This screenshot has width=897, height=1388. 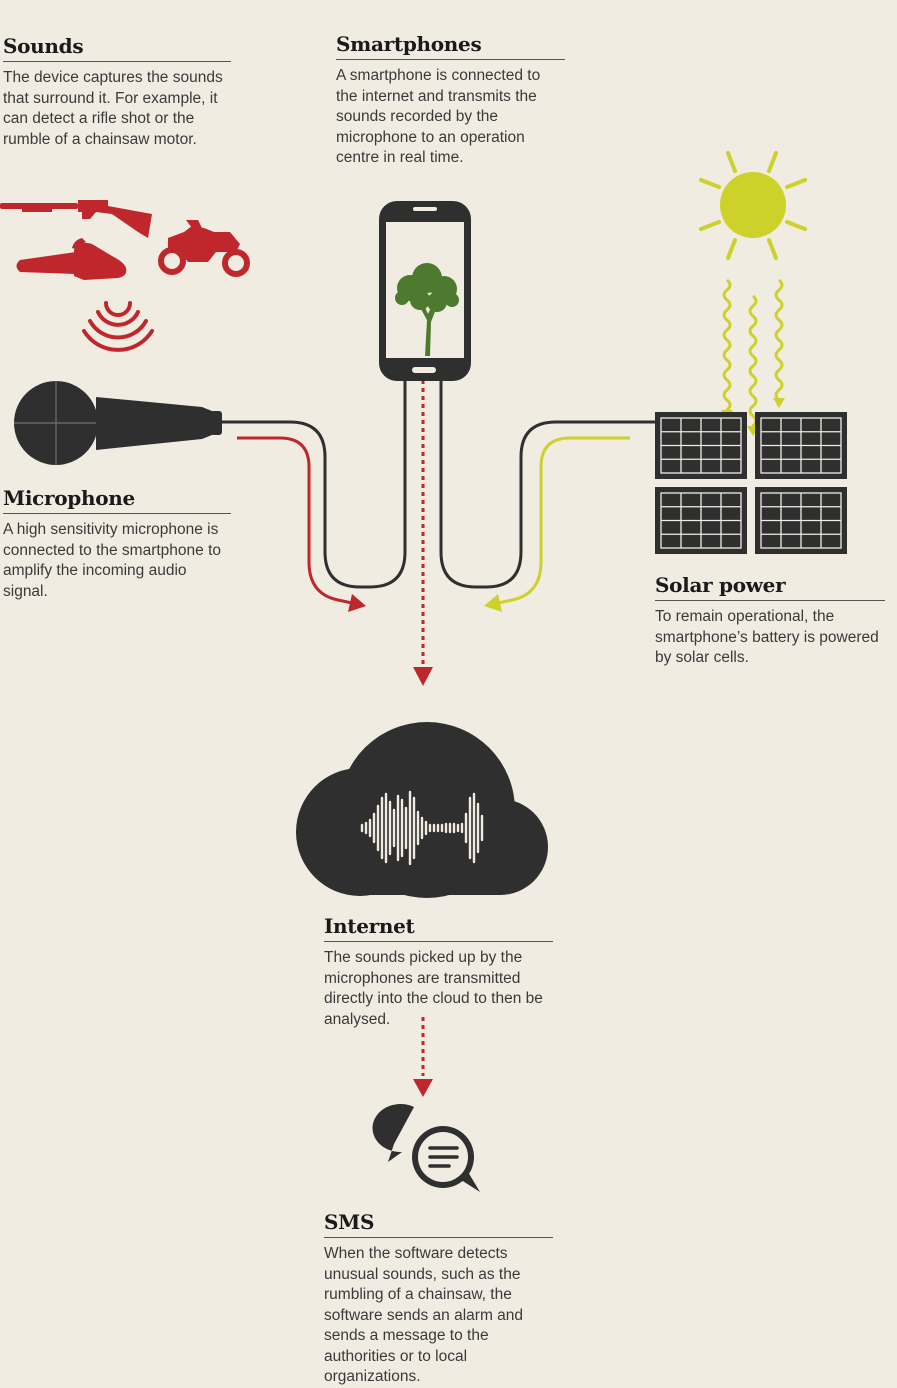 I want to click on solar-power-arrow, so click(x=557, y=524).